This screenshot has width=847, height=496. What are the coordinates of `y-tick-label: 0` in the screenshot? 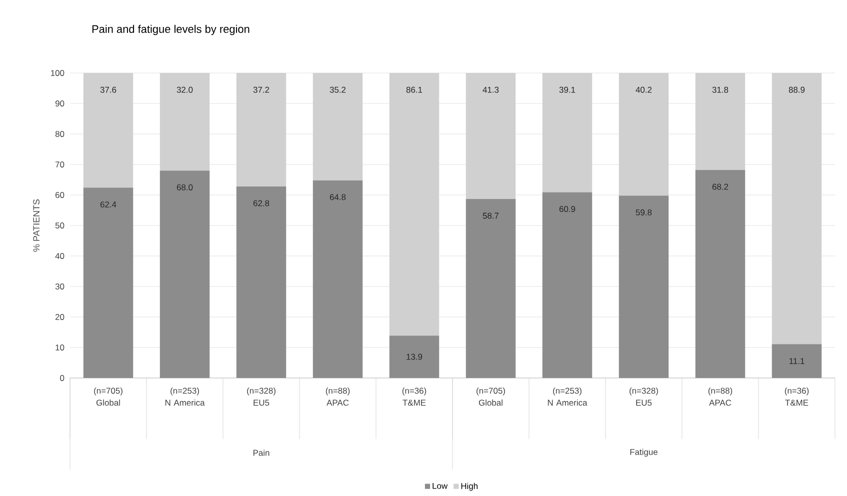 It's located at (62, 377).